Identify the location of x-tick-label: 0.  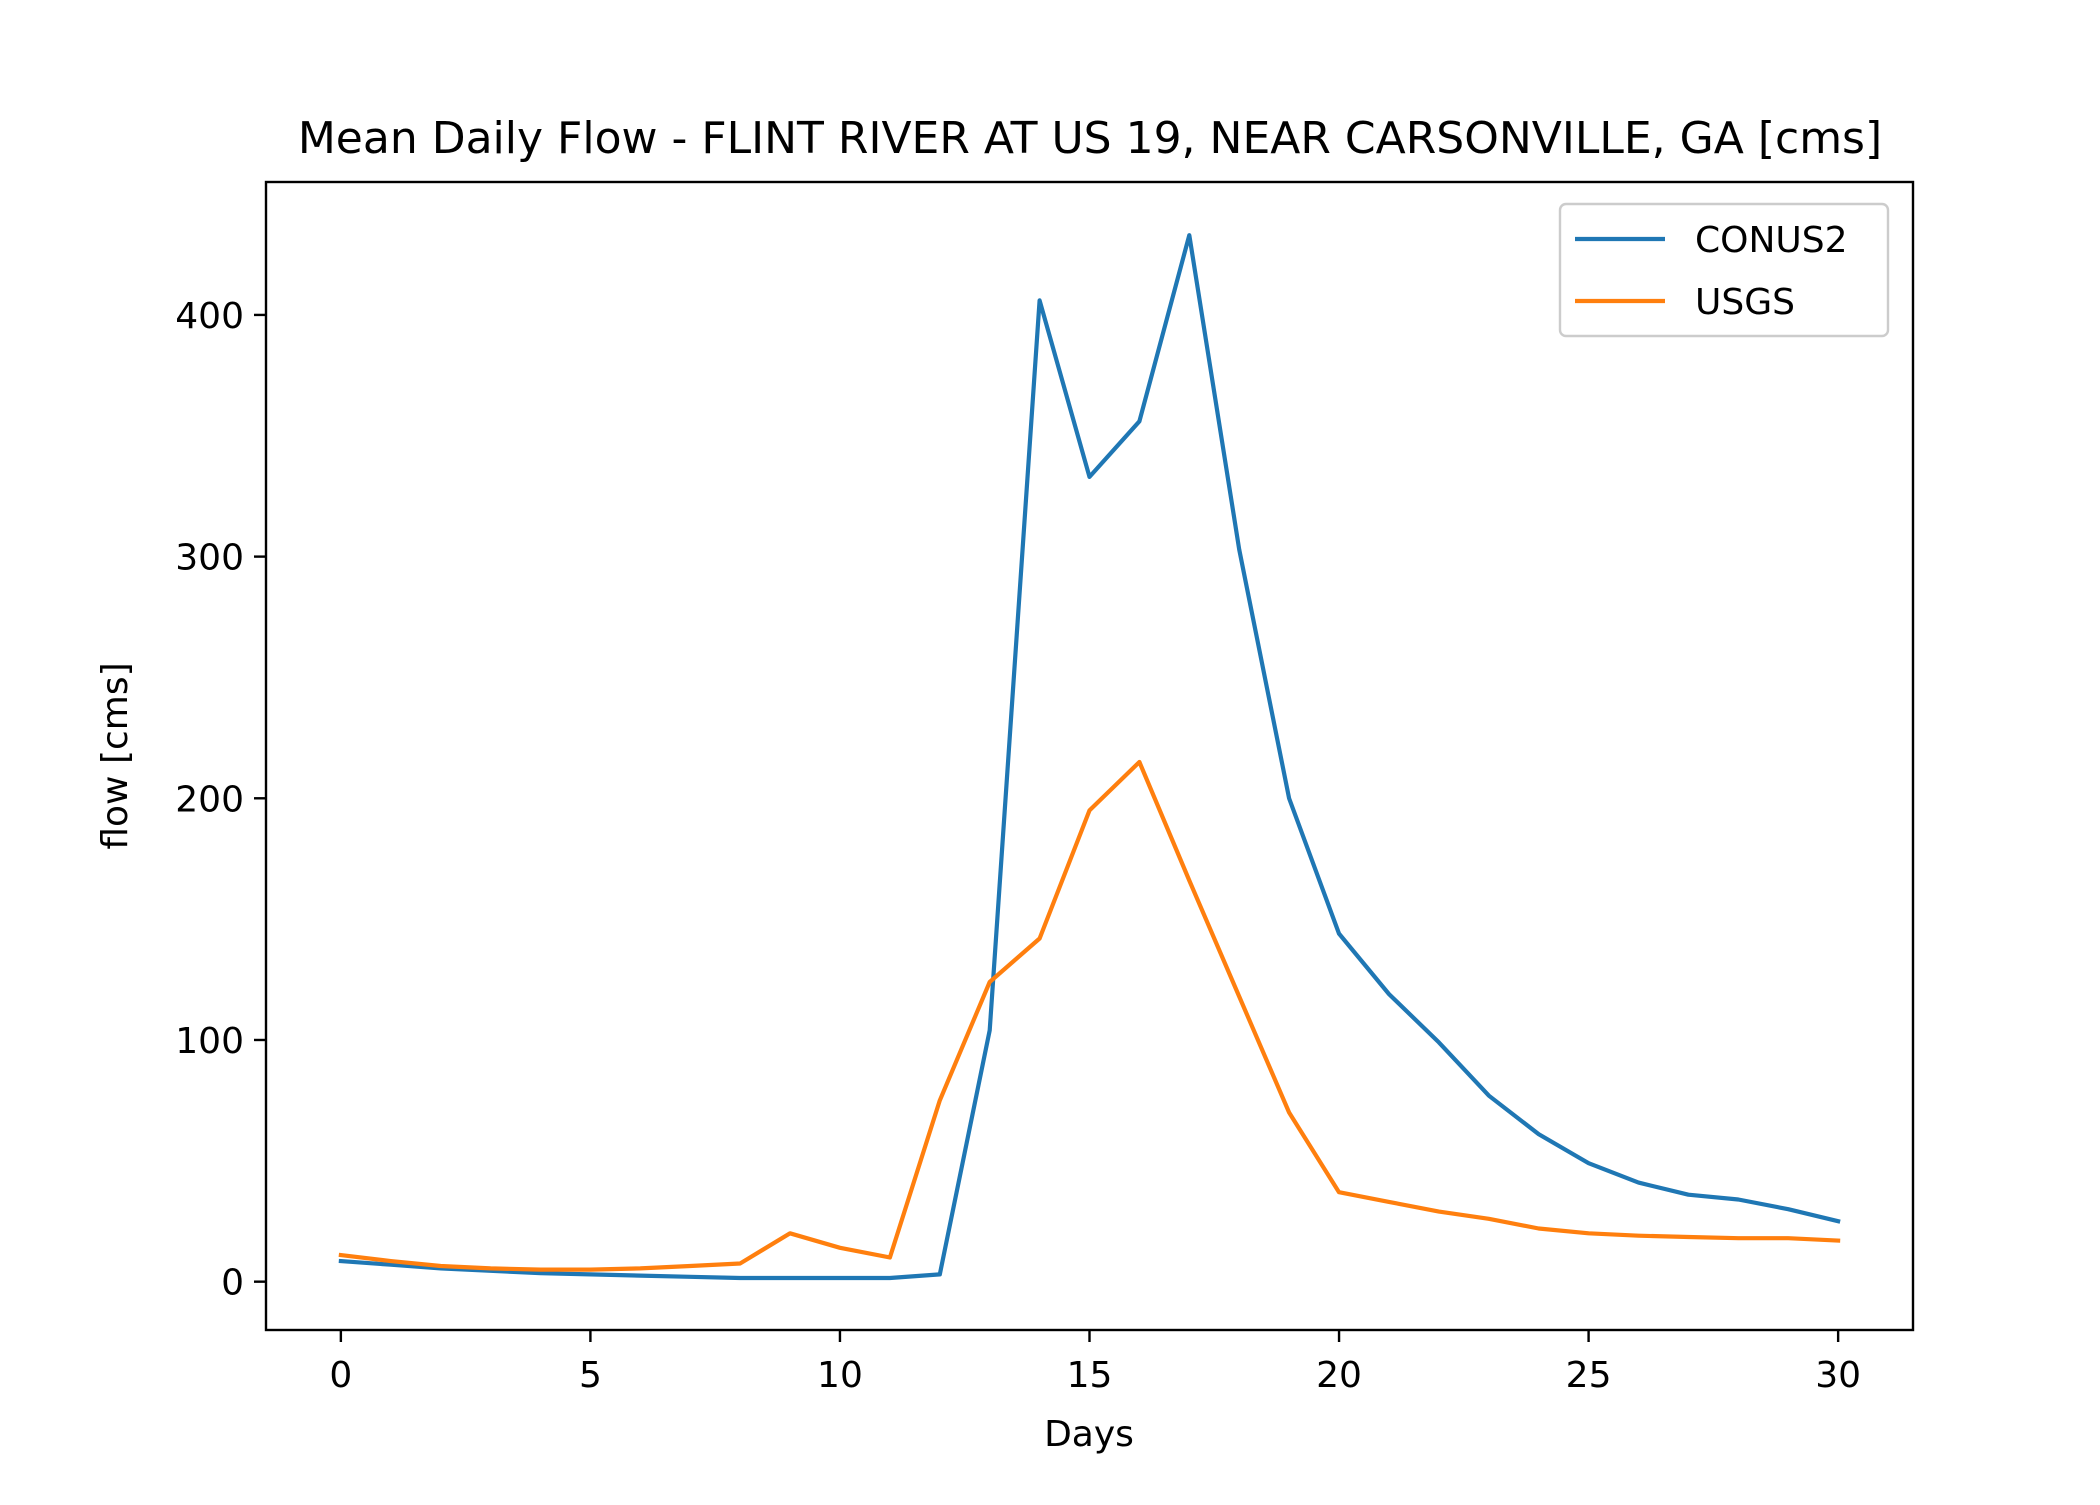
(340, 1375).